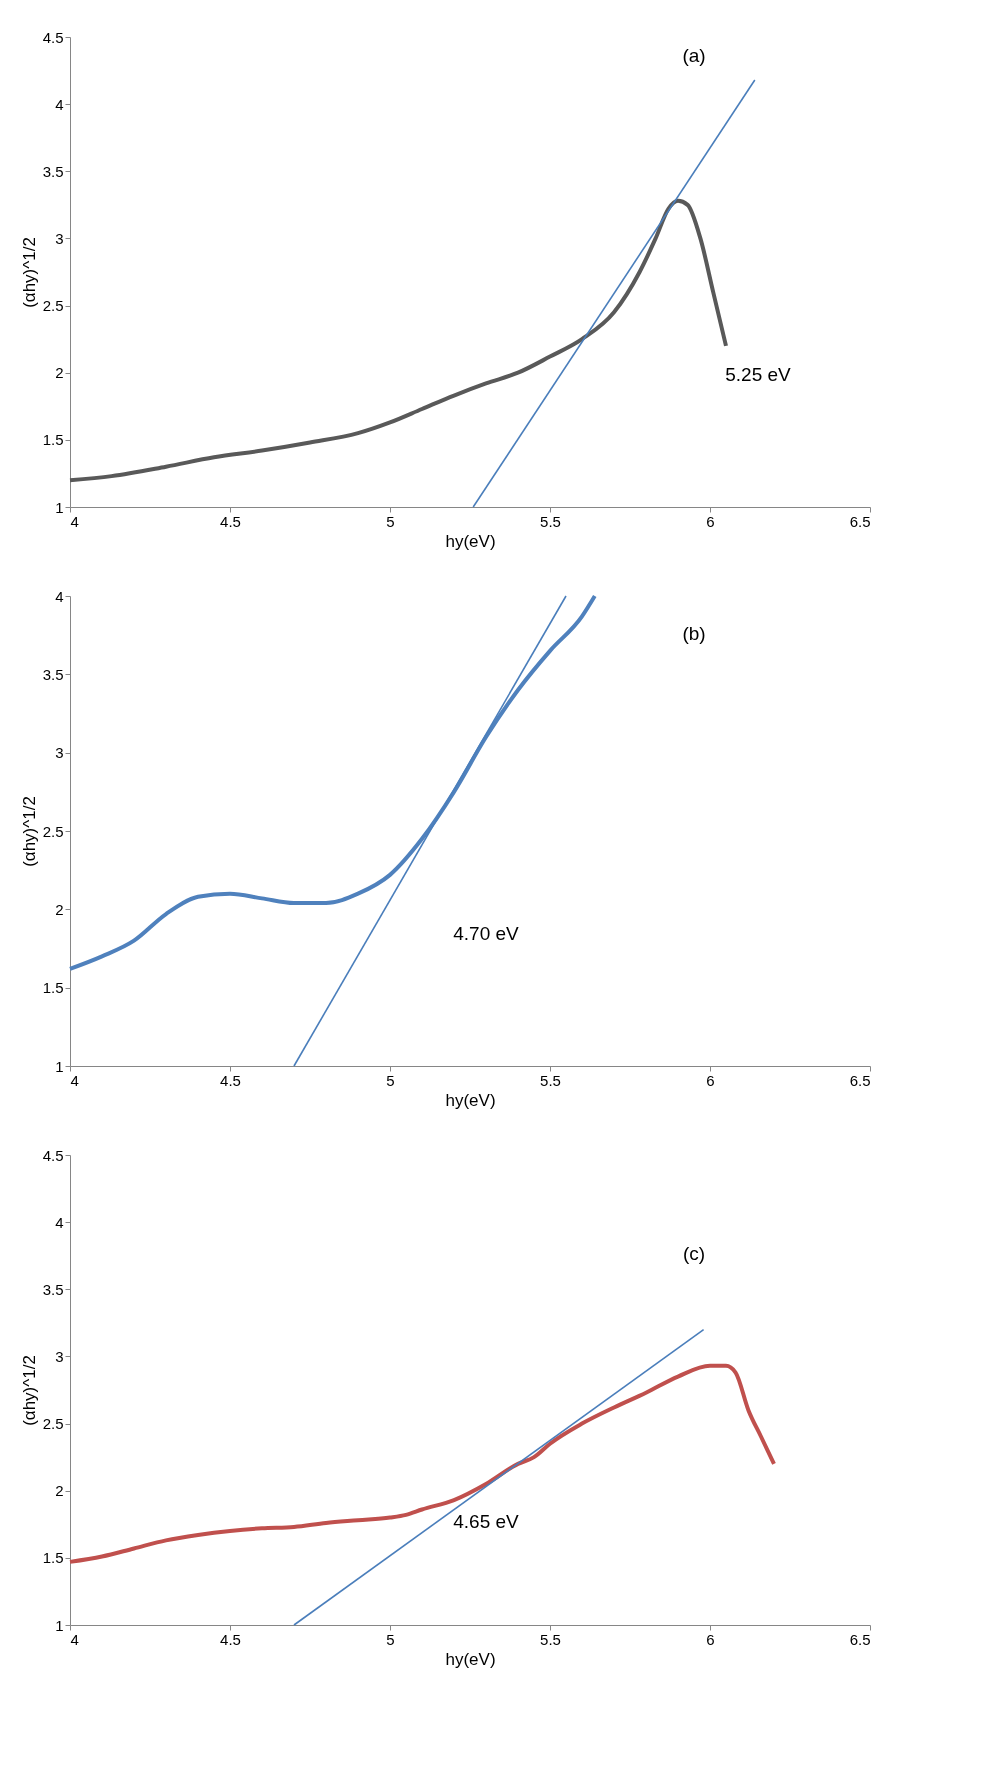 The width and height of the screenshot is (984, 1766). What do you see at coordinates (694, 633) in the screenshot?
I see `annotation: (b)` at bounding box center [694, 633].